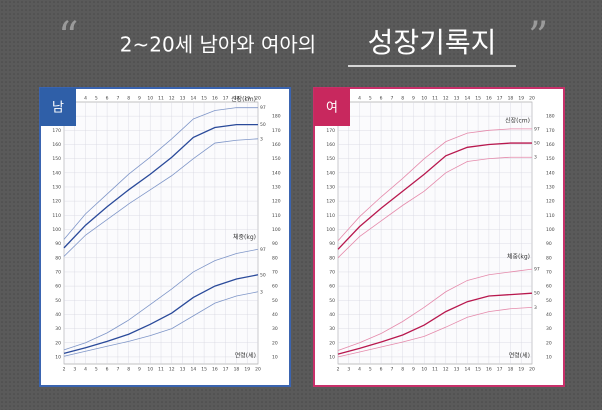  What do you see at coordinates (489, 370) in the screenshot?
I see `x-tick-label: 16` at bounding box center [489, 370].